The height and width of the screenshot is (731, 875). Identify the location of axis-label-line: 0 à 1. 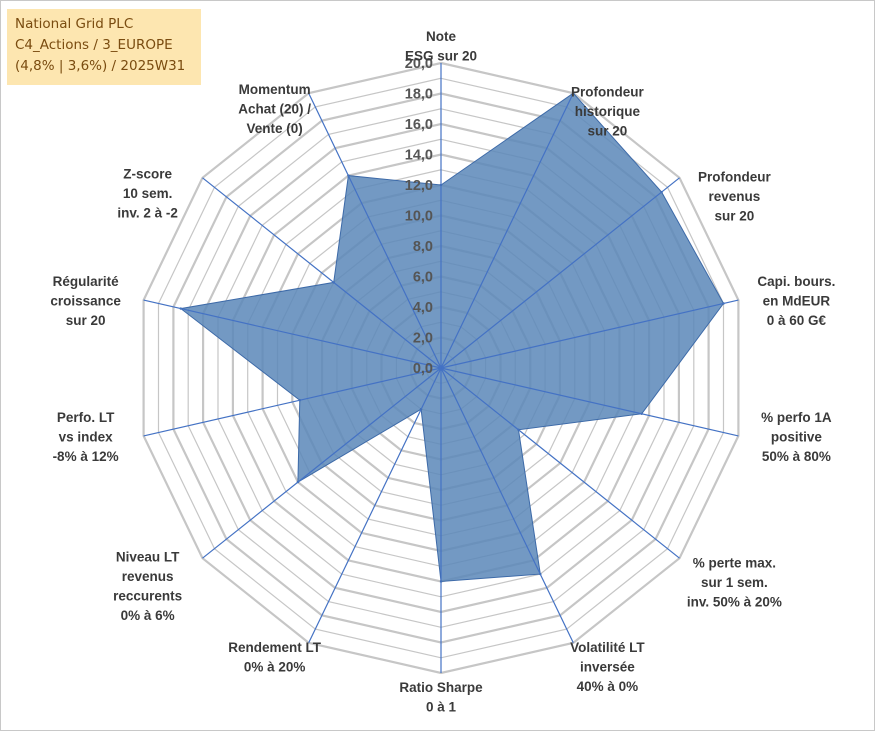
(441, 707).